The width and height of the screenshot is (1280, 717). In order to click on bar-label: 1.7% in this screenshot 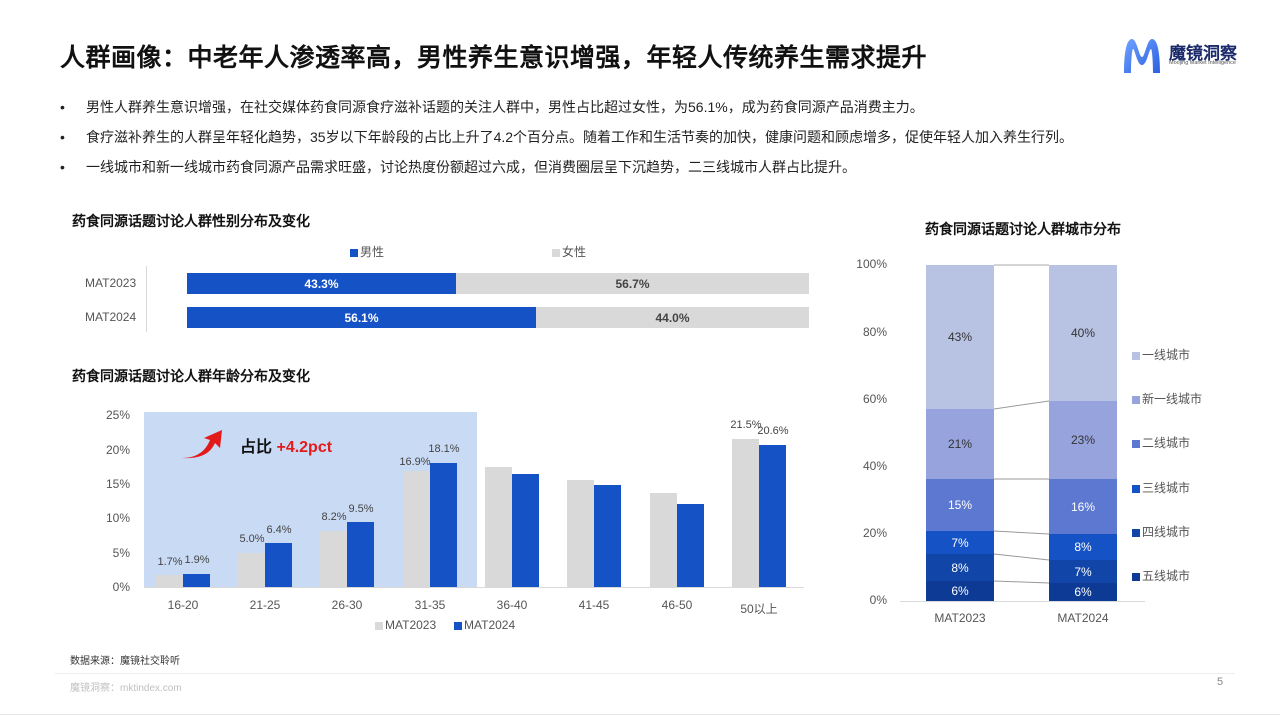, I will do `click(170, 562)`.